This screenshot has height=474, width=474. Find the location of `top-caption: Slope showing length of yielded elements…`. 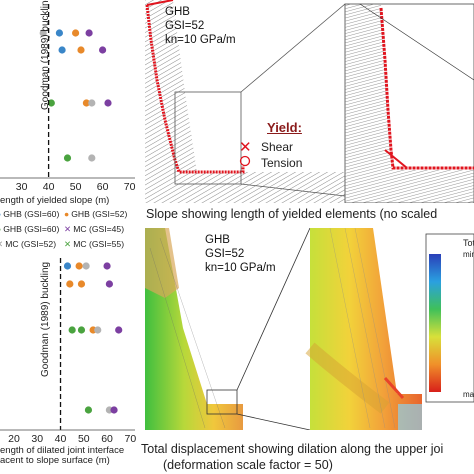

top-caption: Slope showing length of yielded elements… is located at coordinates (292, 214).